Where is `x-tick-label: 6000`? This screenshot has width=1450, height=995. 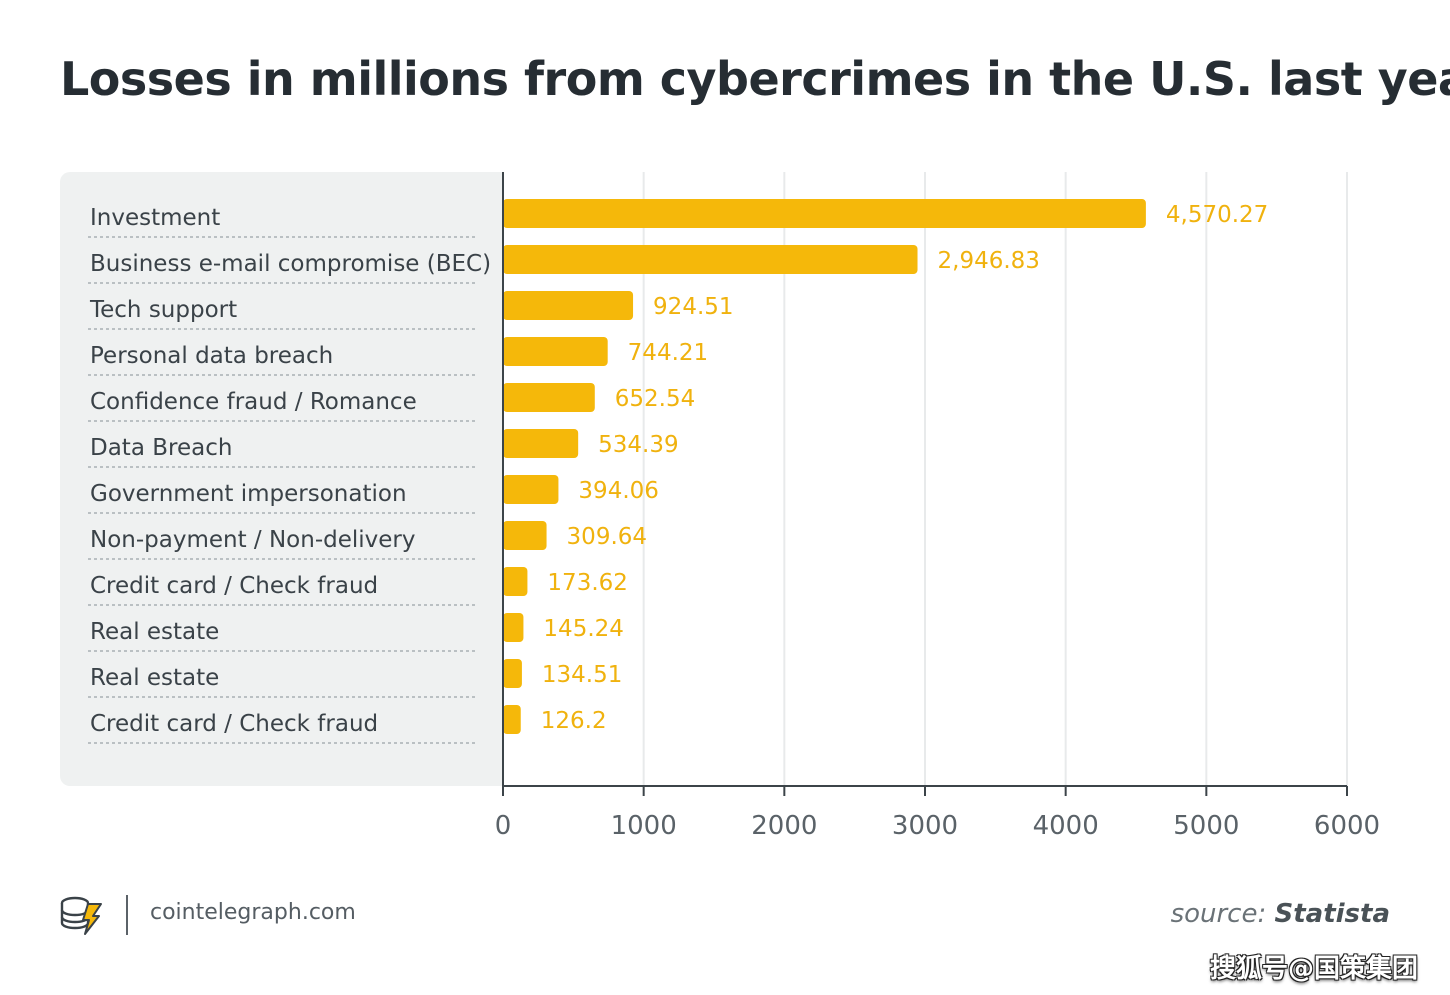
x-tick-label: 6000 is located at coordinates (1347, 826).